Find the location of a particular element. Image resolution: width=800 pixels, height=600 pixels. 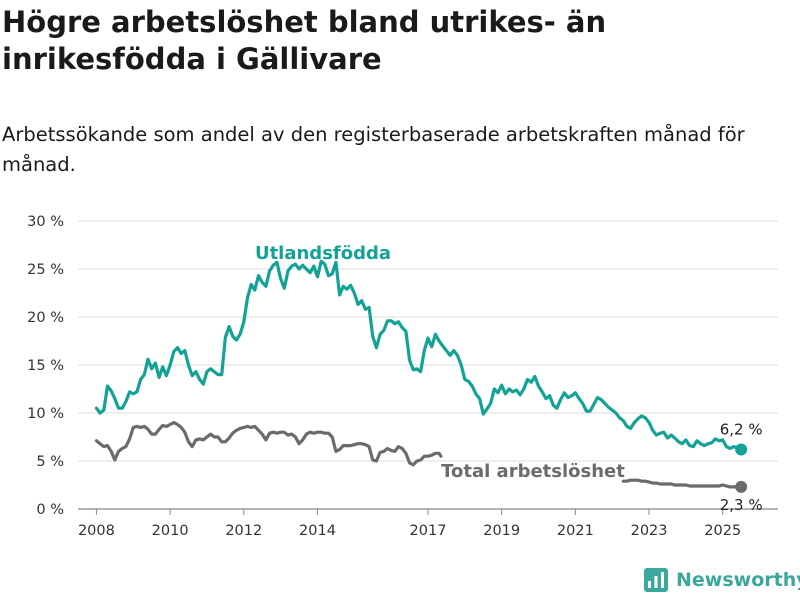

y-tick-label: 0 % is located at coordinates (50, 510).